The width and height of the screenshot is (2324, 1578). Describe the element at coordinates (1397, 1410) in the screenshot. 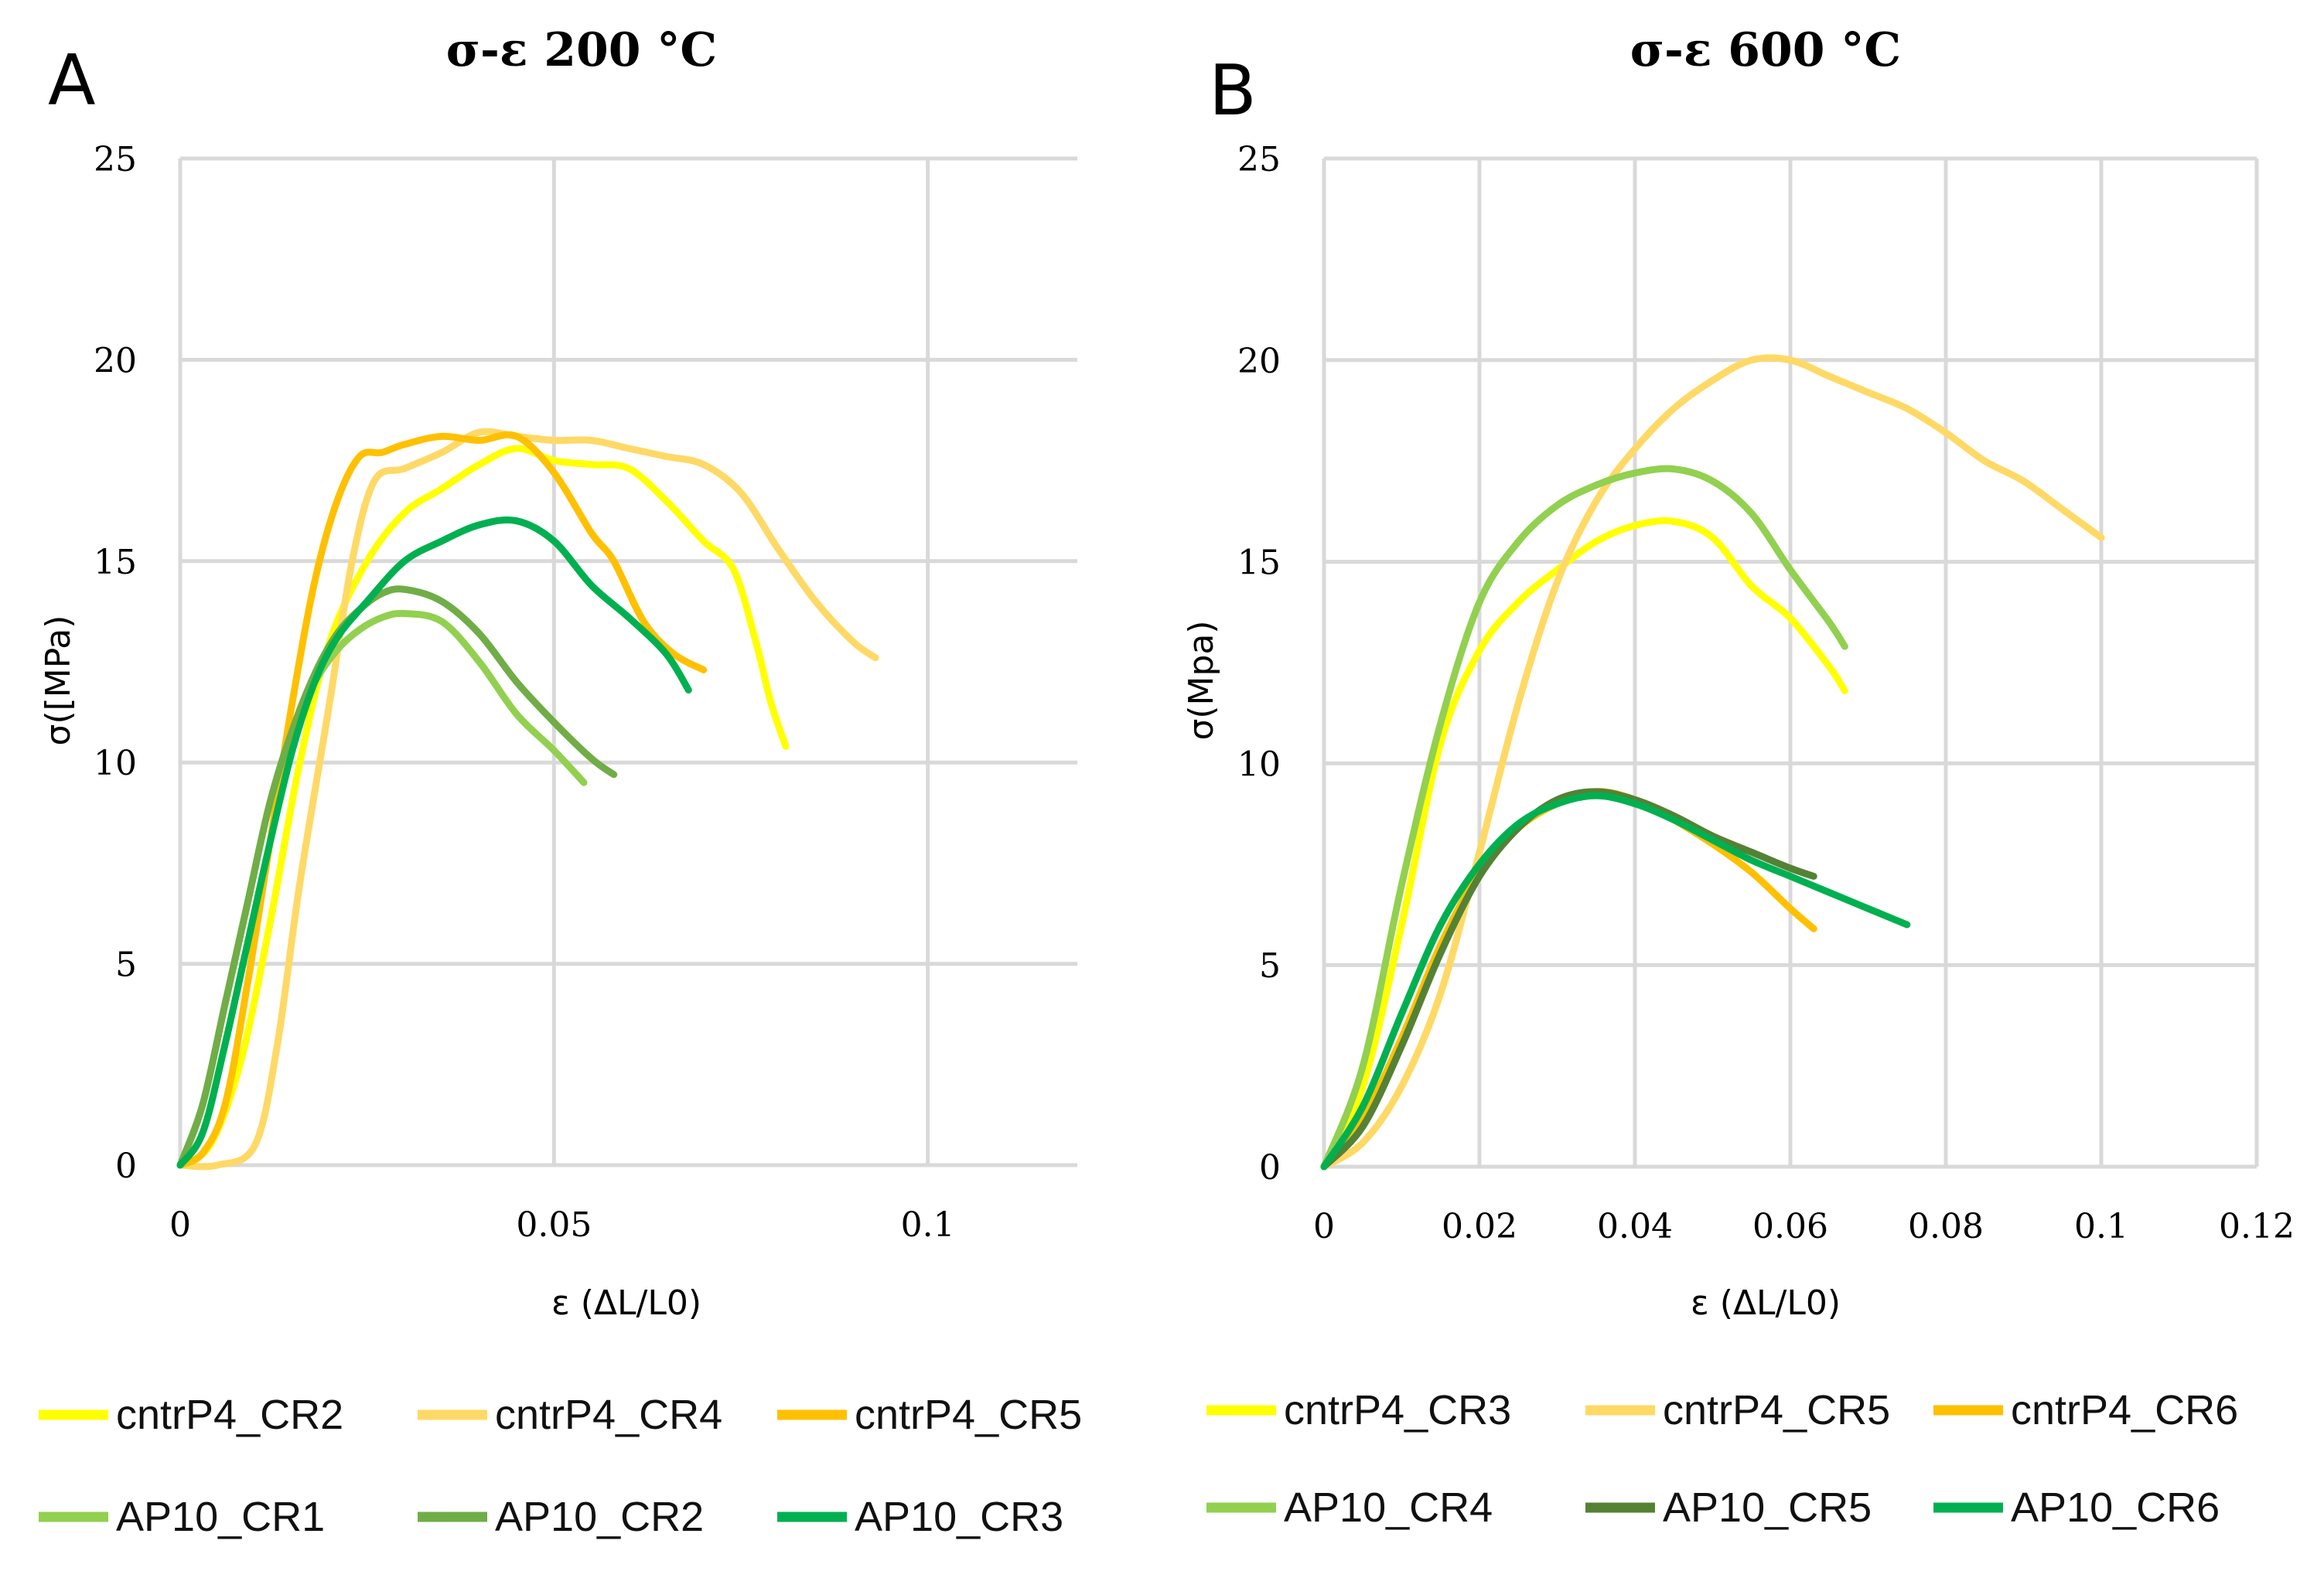

I see `legend-label-cntrp4-cr3: cntrP4_CR3` at that location.